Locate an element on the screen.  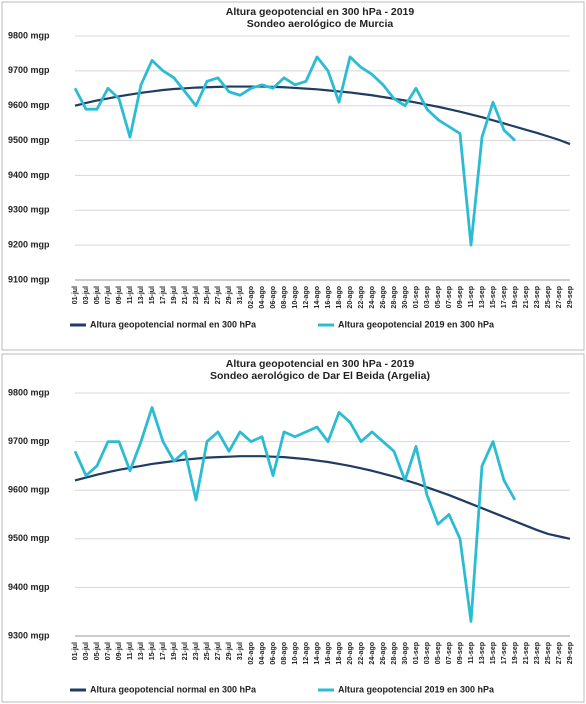
x-tick-label: 28-ago is located at coordinates (394, 297).